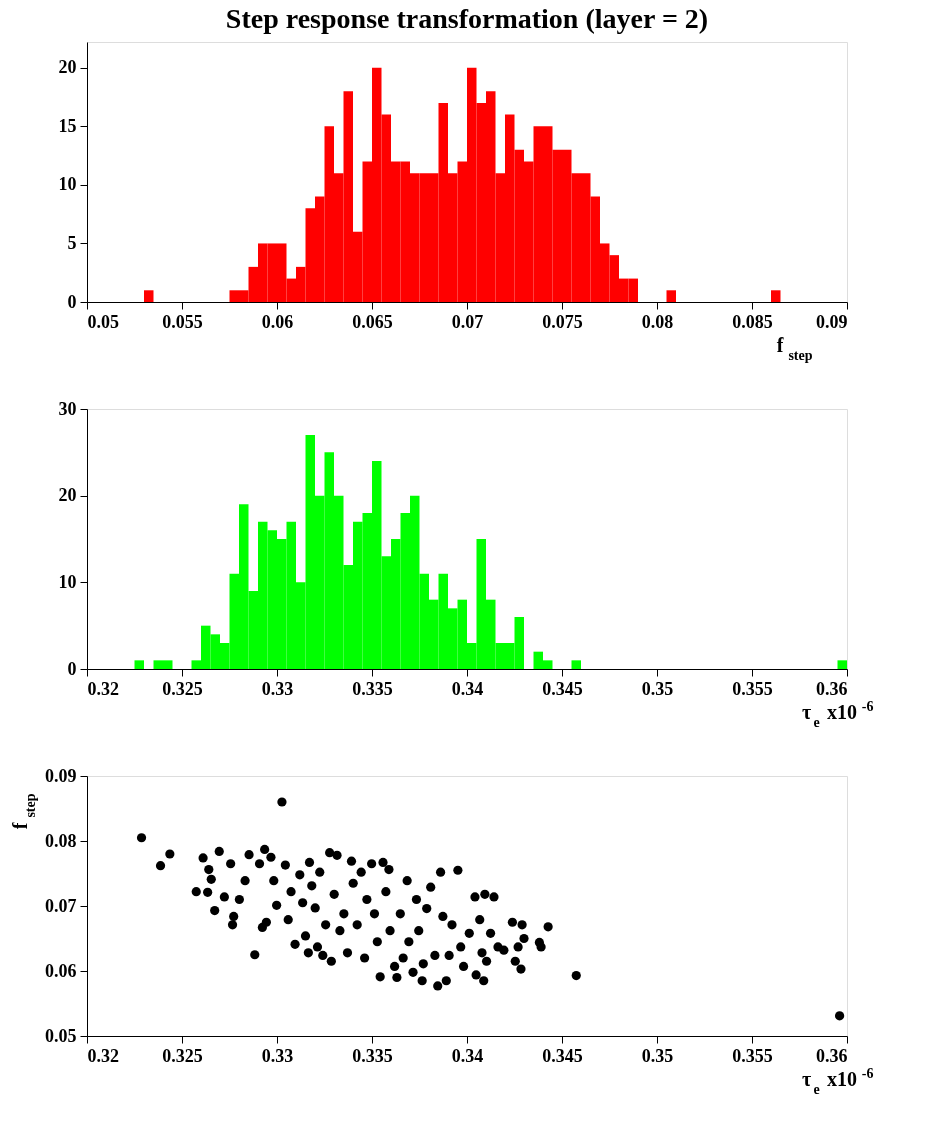 This screenshot has height=1148, width=927. What do you see at coordinates (67, 408) in the screenshot?
I see `y-tick-label: 30` at bounding box center [67, 408].